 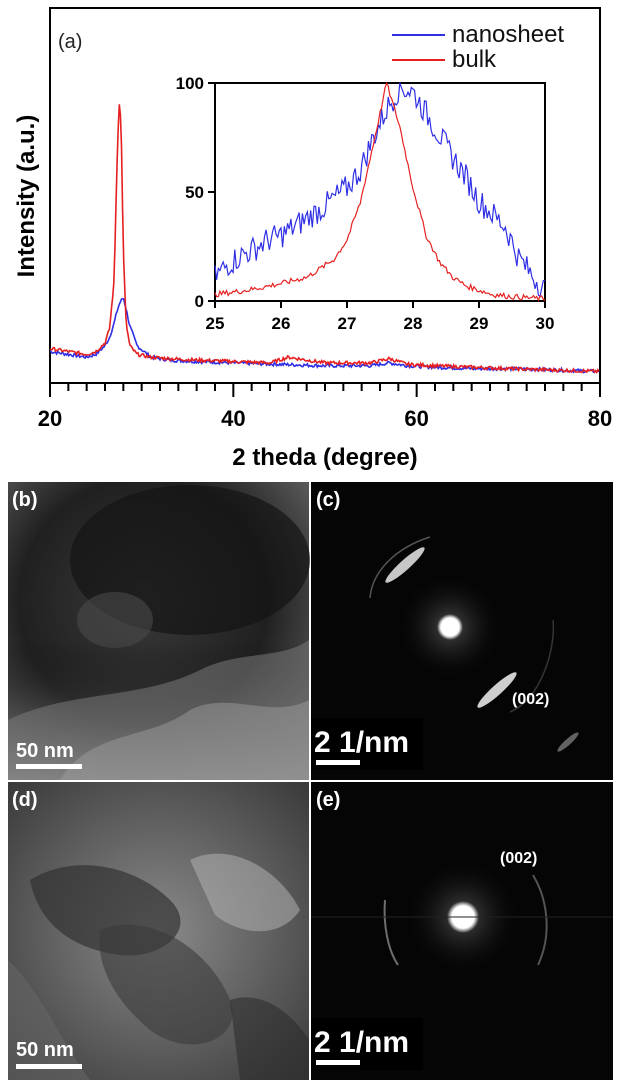 I want to click on scale-bar-d, so click(x=49, y=1066).